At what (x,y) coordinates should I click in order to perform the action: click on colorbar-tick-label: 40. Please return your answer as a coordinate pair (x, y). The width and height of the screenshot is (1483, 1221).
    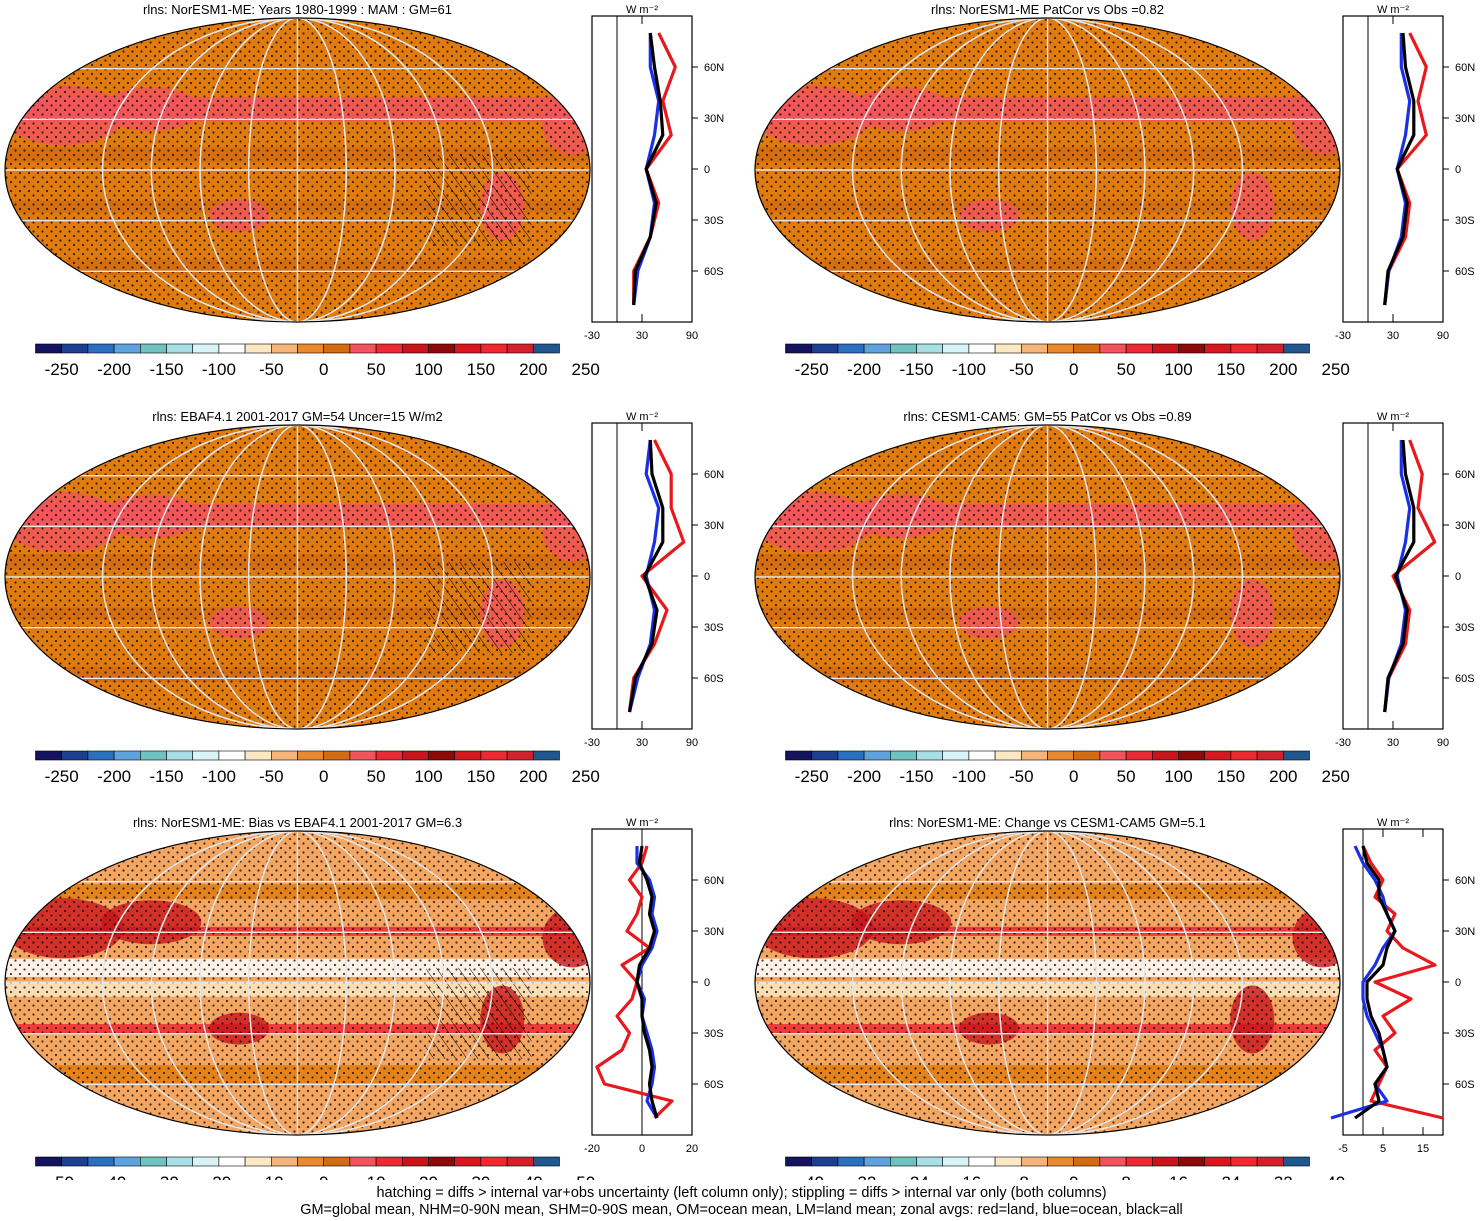
    Looking at the image, I should click on (1335, 1176).